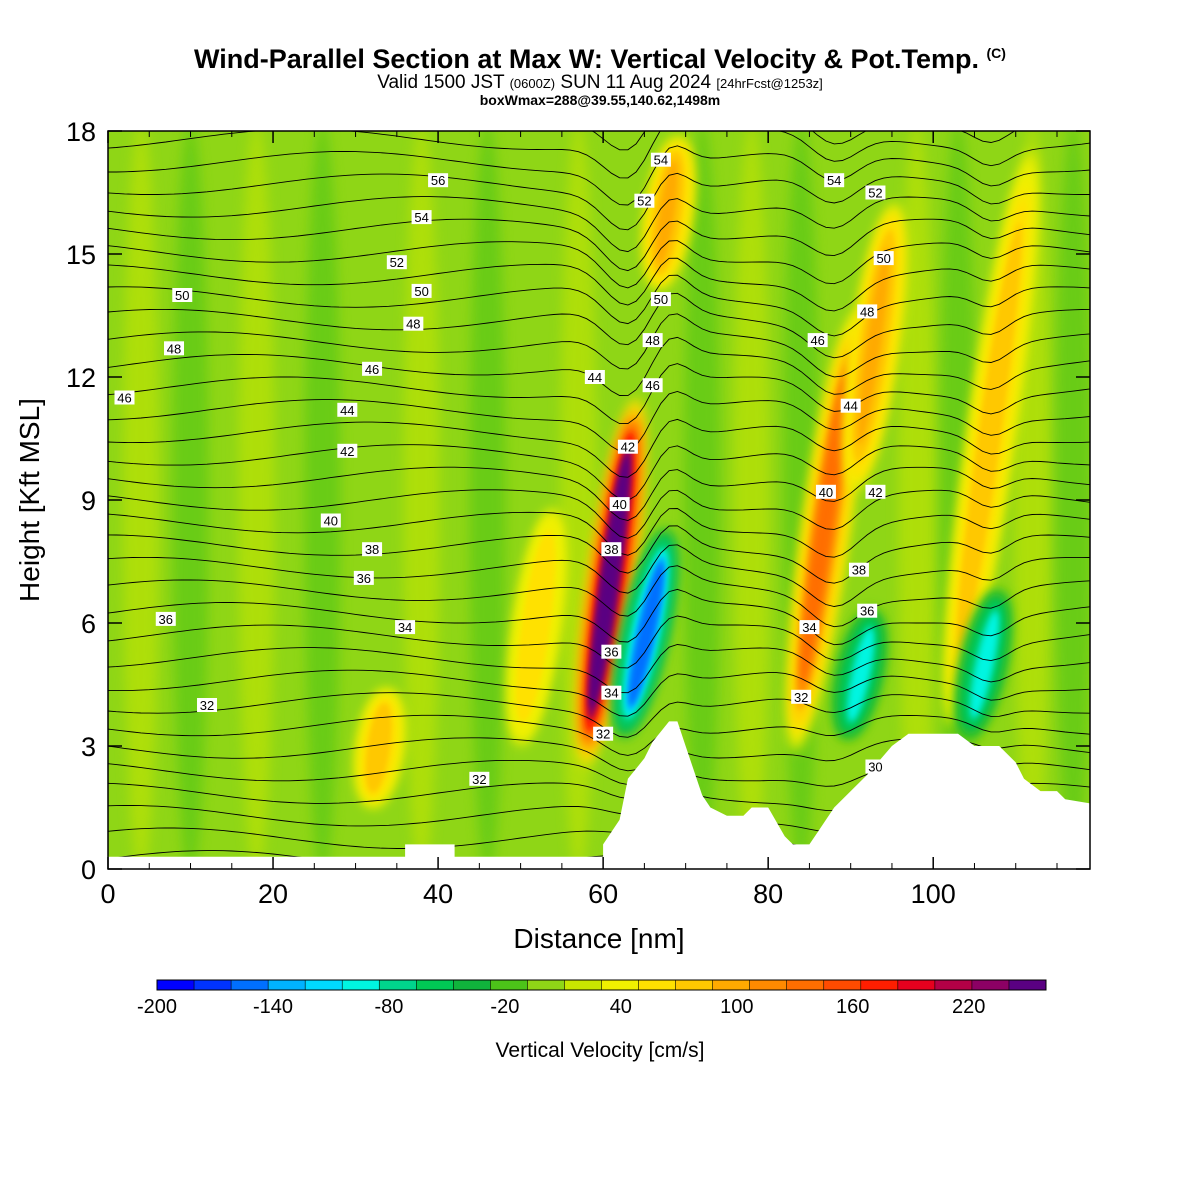 The width and height of the screenshot is (1200, 1200). I want to click on colorbar: -200 -140 -80 -20 40 100 160 220, so click(592, 998).